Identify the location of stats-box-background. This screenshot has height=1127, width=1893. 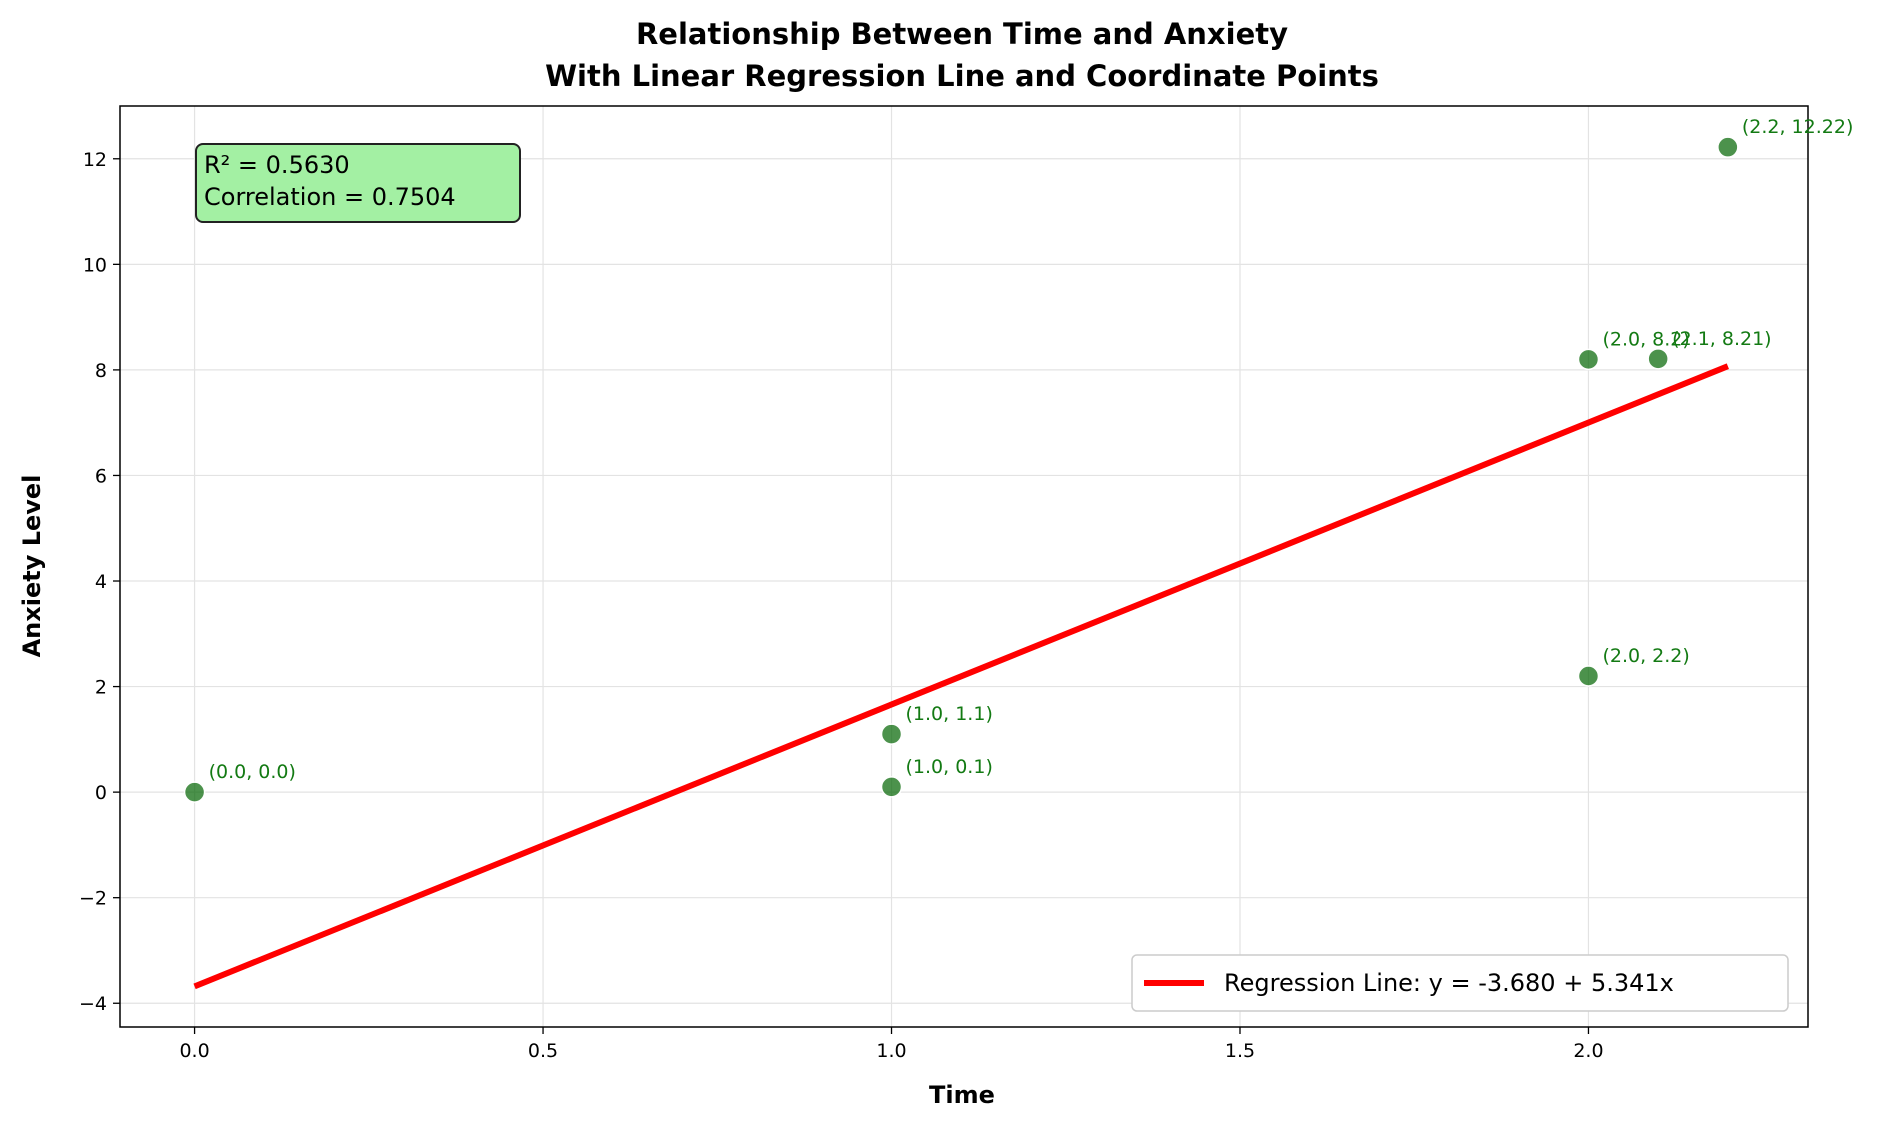
(358, 183).